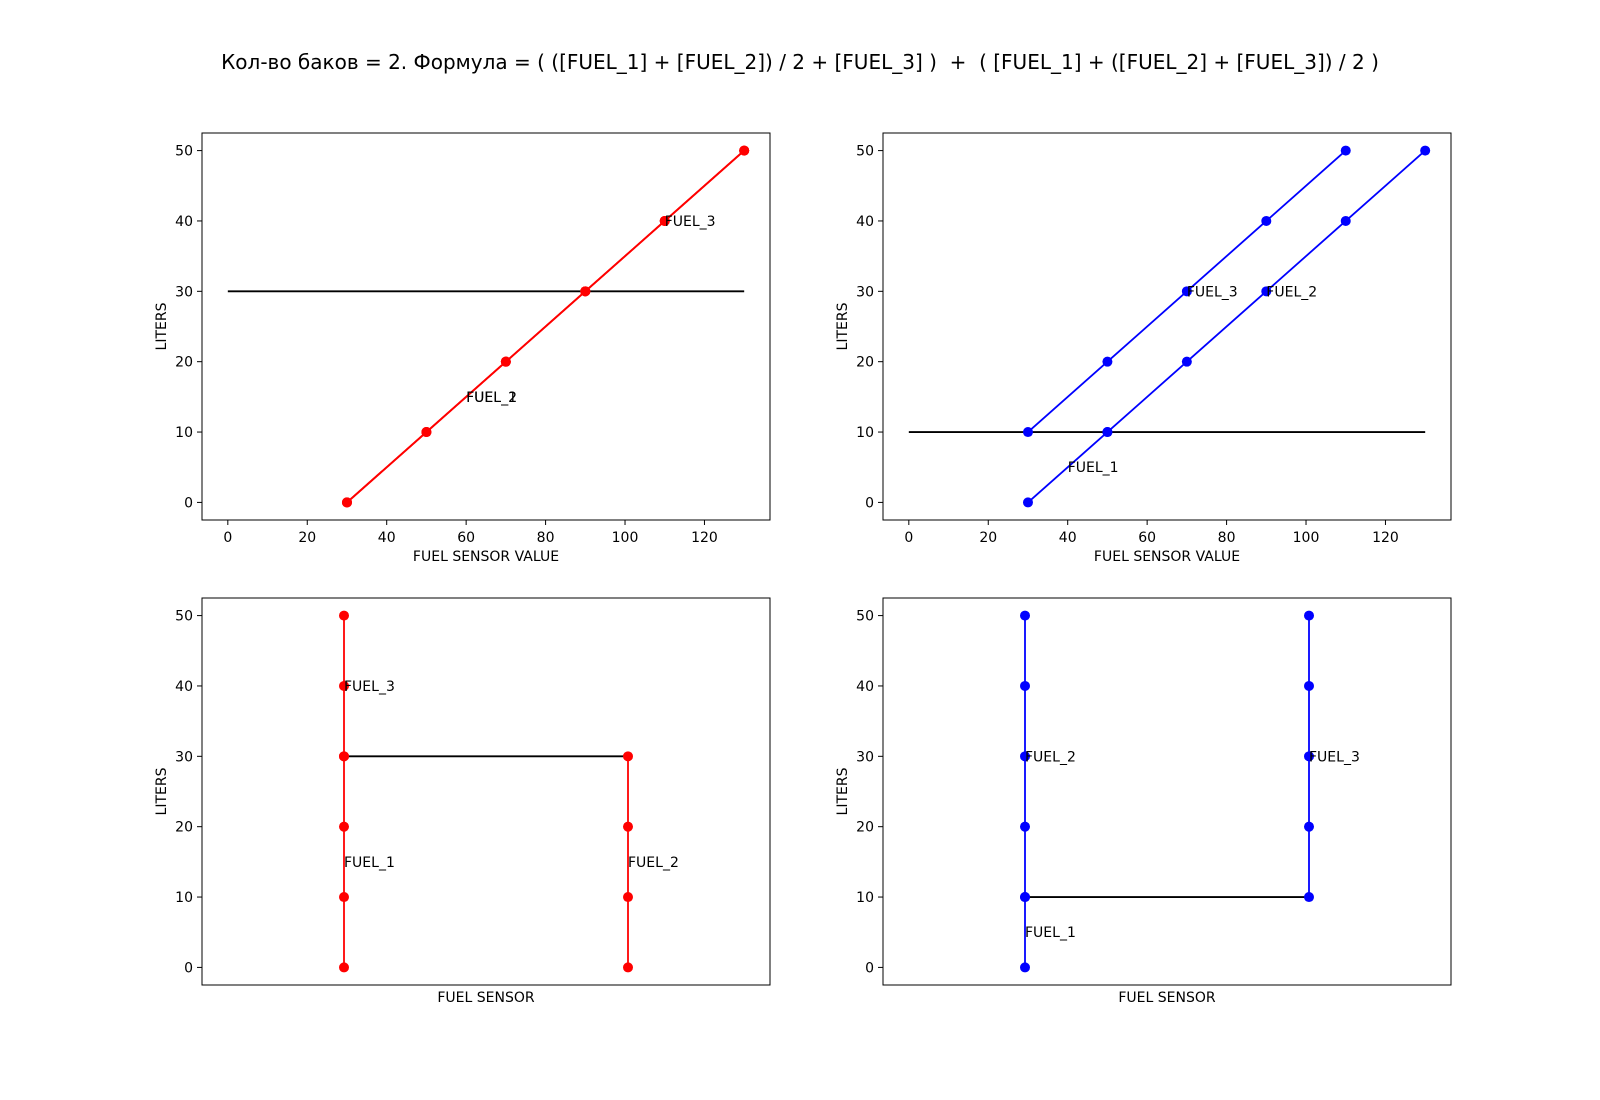  Describe the element at coordinates (387, 538) in the screenshot. I see `x-tick-label: 40` at that location.